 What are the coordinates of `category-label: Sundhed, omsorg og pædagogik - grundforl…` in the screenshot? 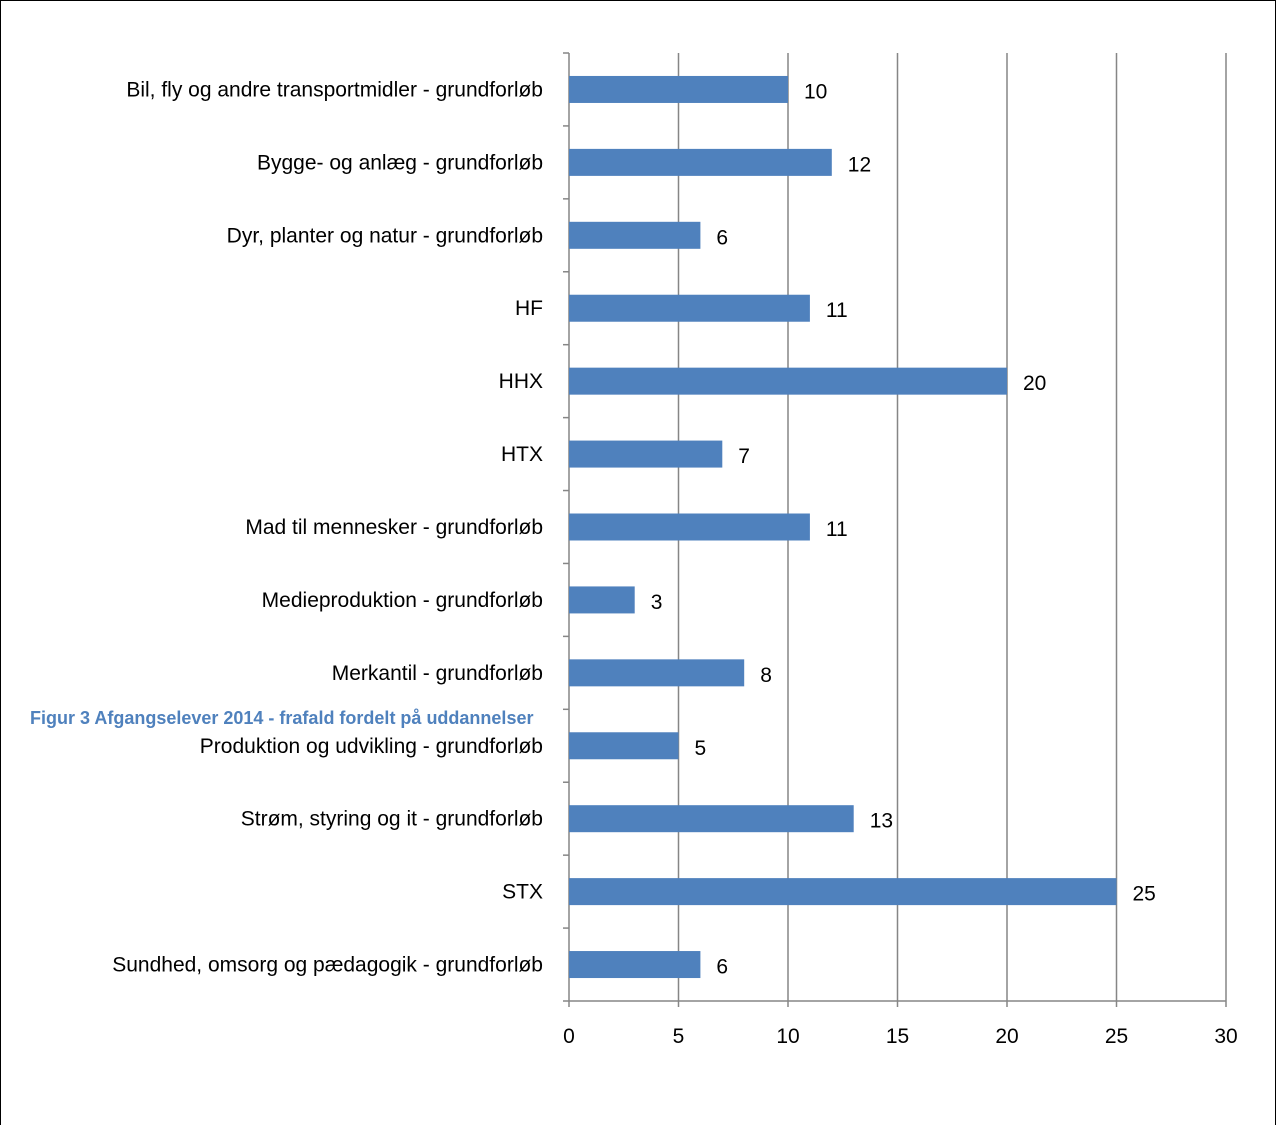 It's located at (327, 965).